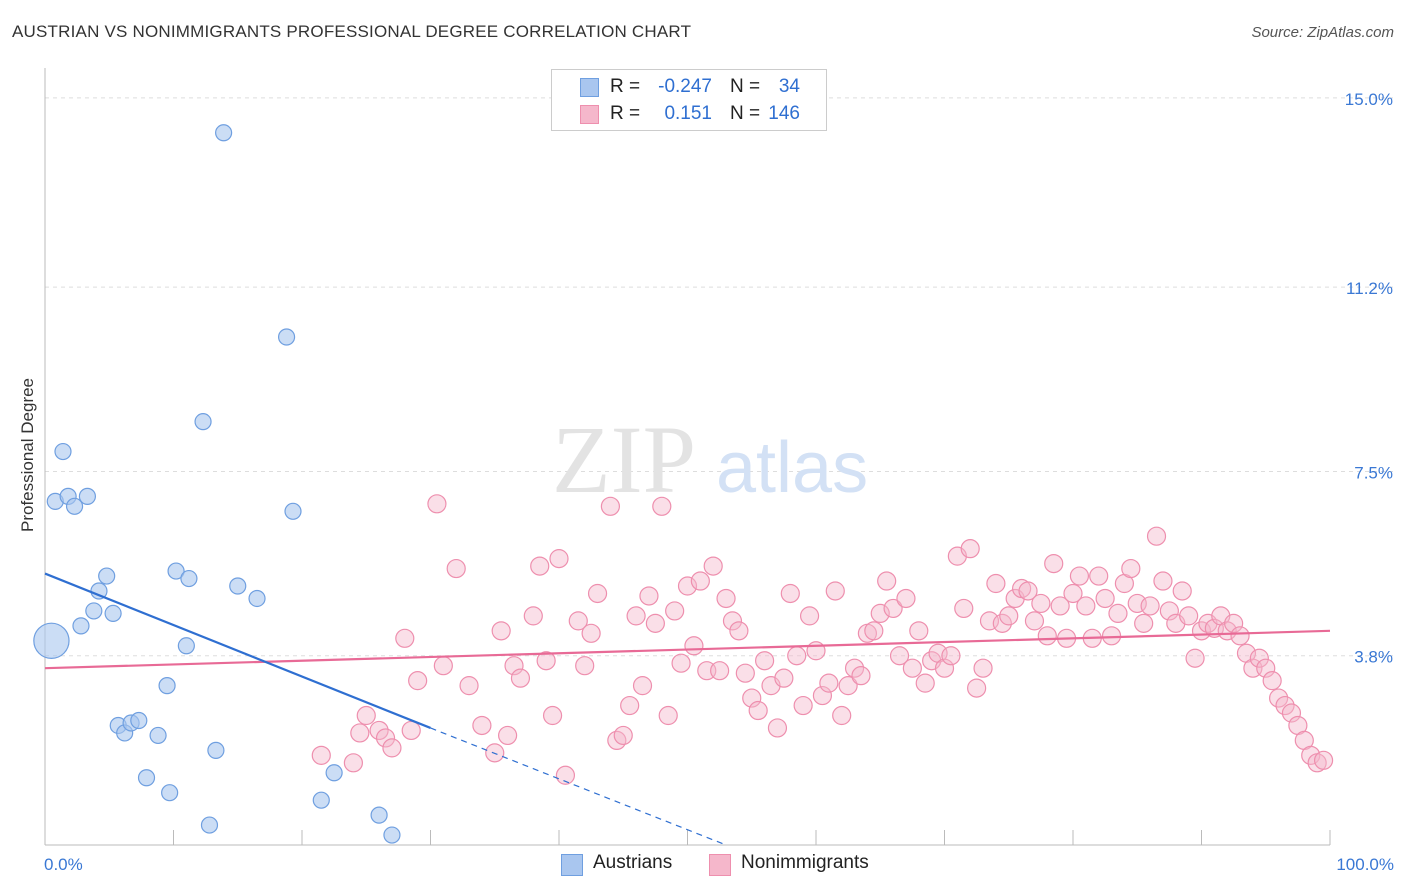 This screenshot has height=892, width=1406. What do you see at coordinates (1369, 99) in the screenshot?
I see `y-tick-label: 15.0%` at bounding box center [1369, 99].